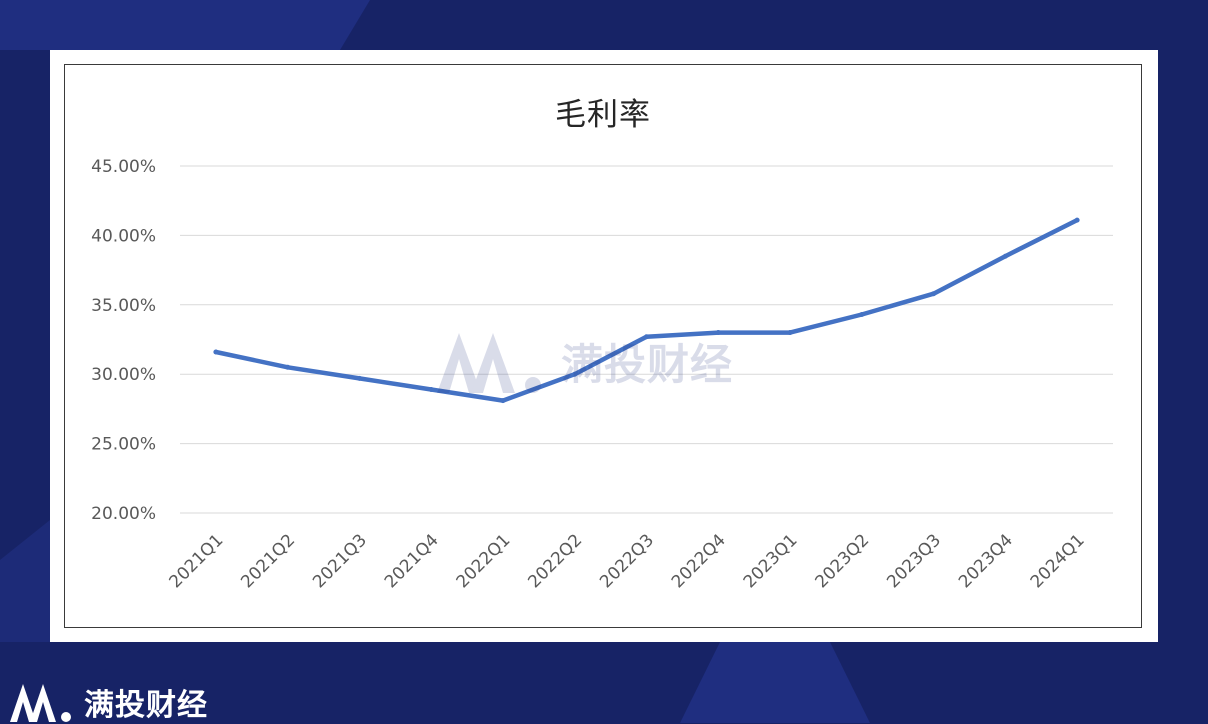 This screenshot has height=724, width=1208. I want to click on x-tick-label: 2021Q2, so click(268, 561).